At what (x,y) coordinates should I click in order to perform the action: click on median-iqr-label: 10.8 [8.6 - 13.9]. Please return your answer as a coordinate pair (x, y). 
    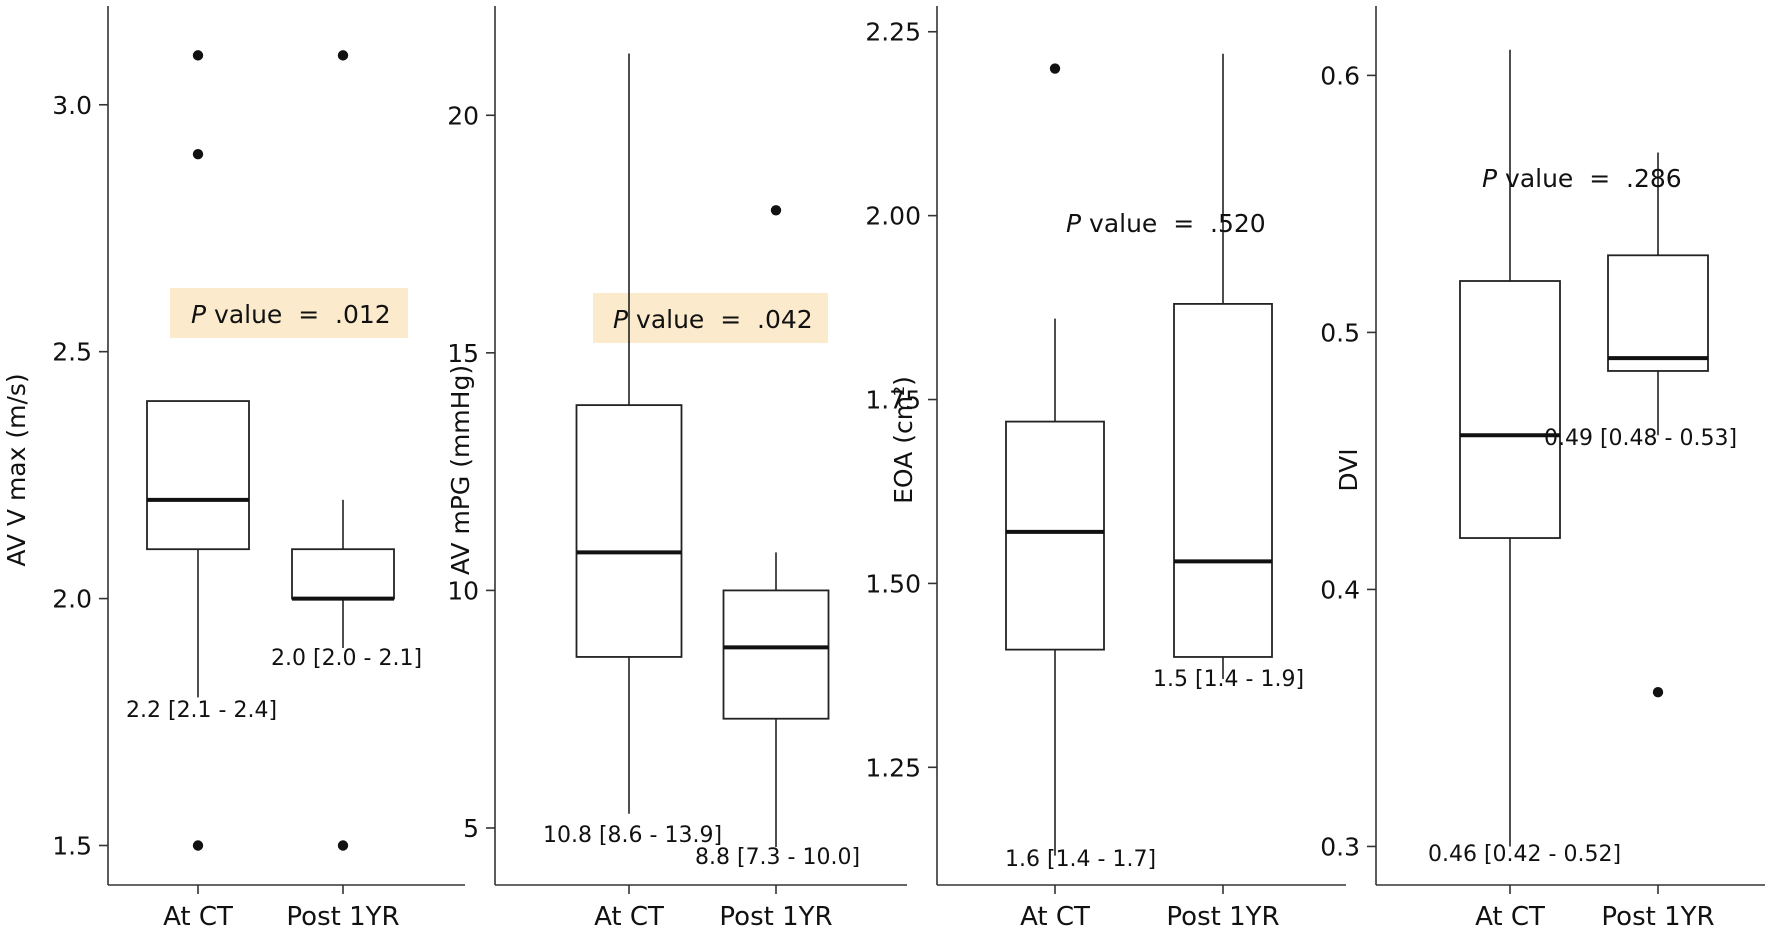
    Looking at the image, I should click on (632, 835).